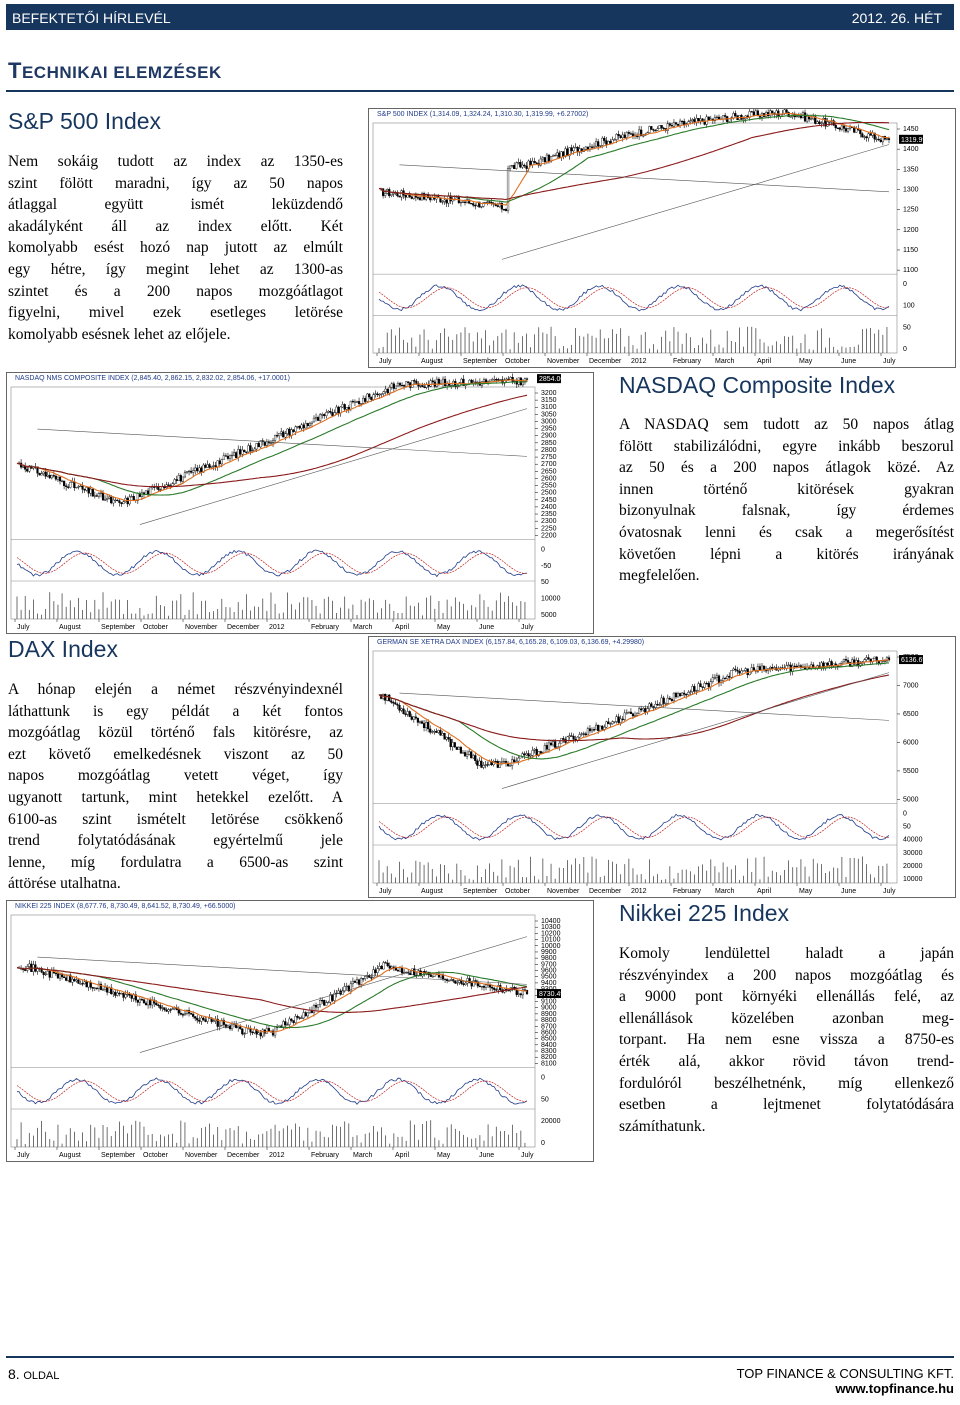  What do you see at coordinates (549, 952) in the screenshot?
I see `price-tick-label: 9900` at bounding box center [549, 952].